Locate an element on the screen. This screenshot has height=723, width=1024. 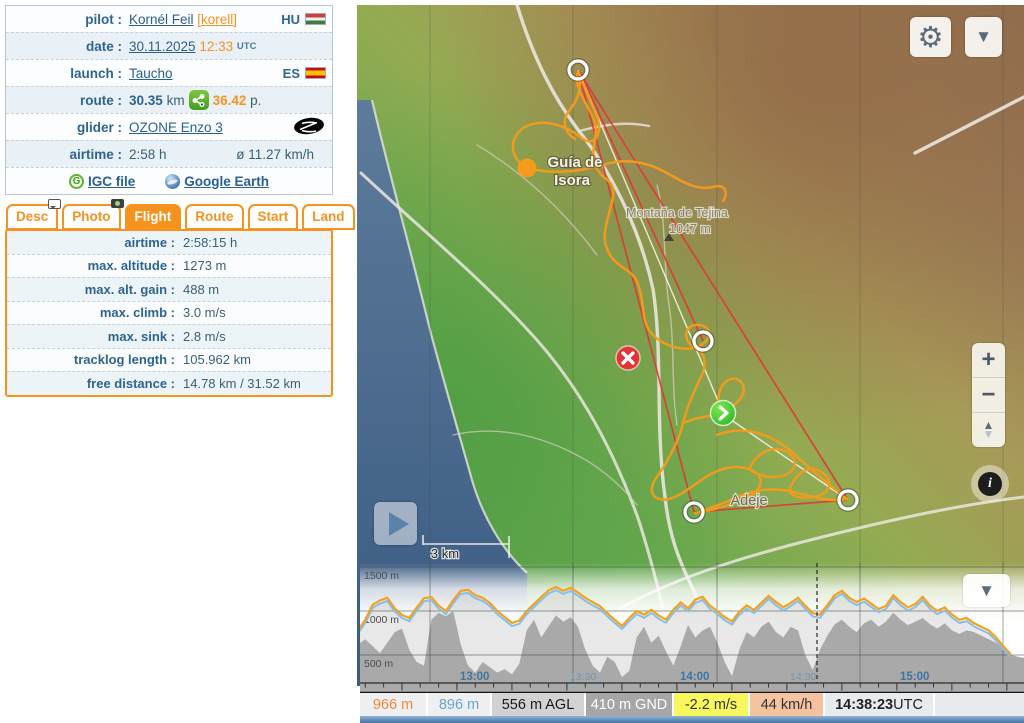
agl-value: 556 m AGL is located at coordinates (538, 704).